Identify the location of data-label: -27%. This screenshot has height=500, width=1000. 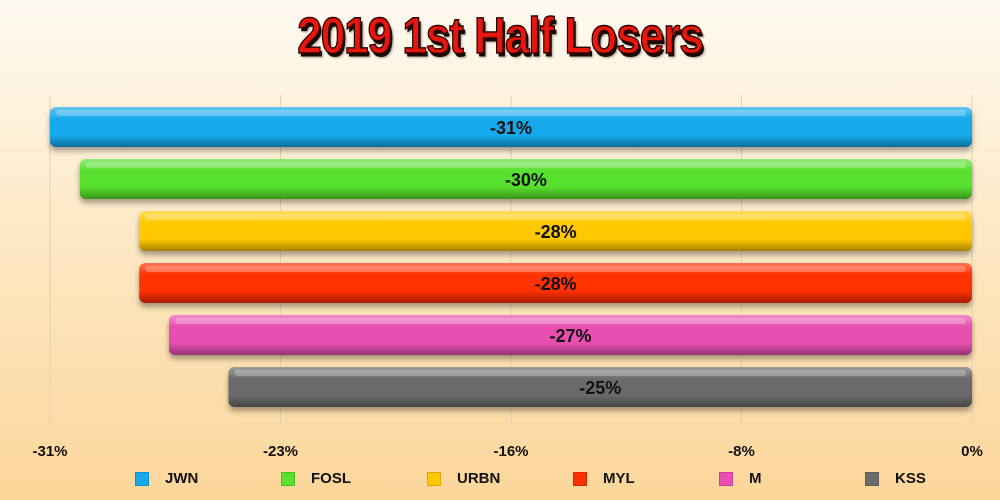
(570, 336).